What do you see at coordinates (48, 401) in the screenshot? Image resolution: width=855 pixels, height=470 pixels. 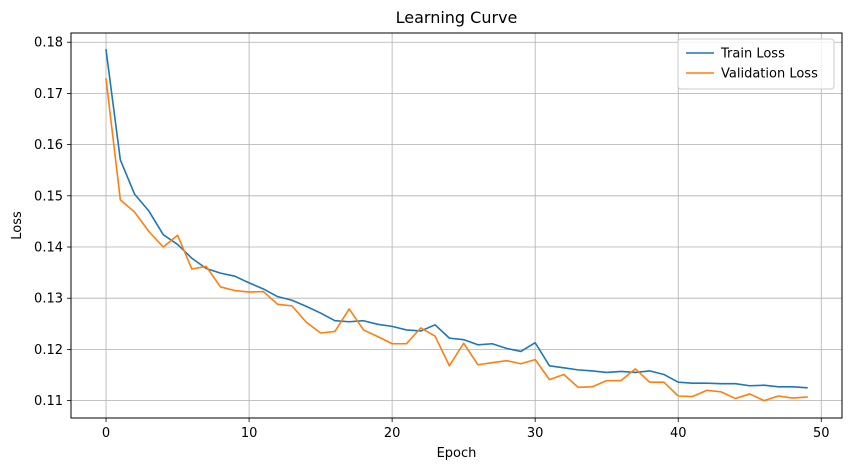 I see `y-tick-label: 0.11` at bounding box center [48, 401].